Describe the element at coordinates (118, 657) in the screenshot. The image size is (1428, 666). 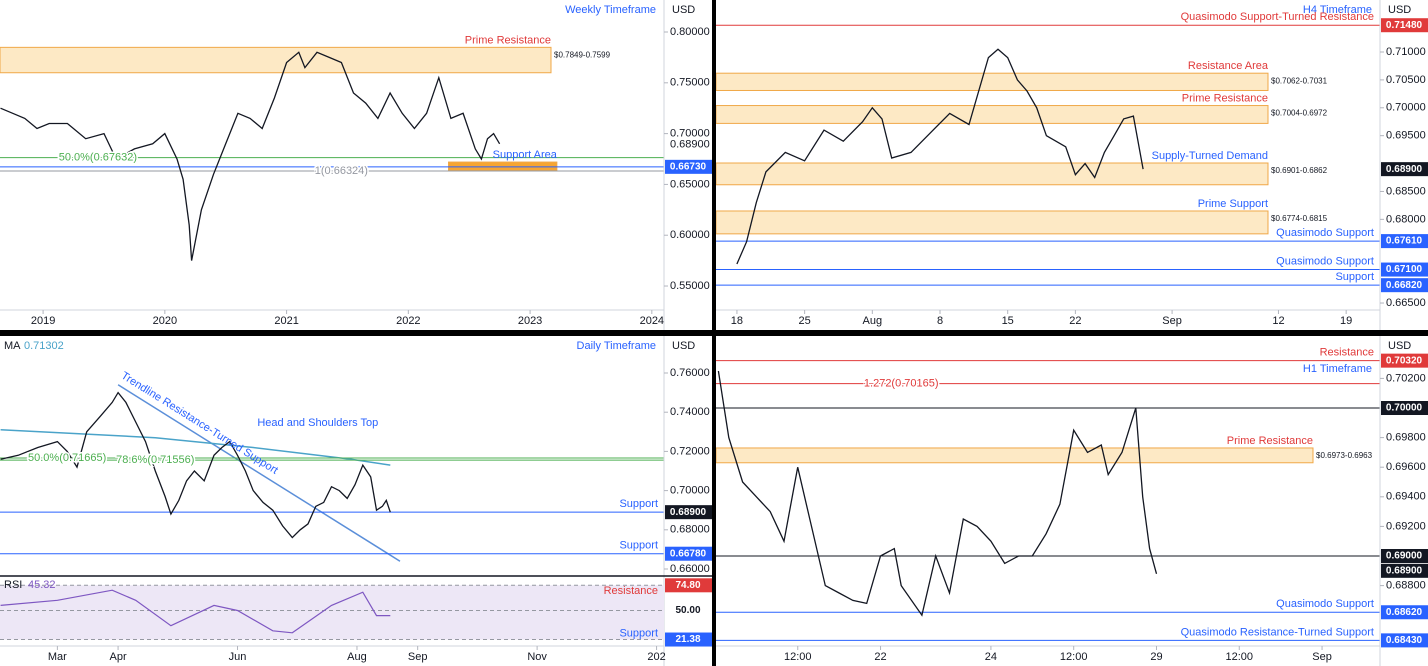
I see `x-tick-label: Apr` at that location.